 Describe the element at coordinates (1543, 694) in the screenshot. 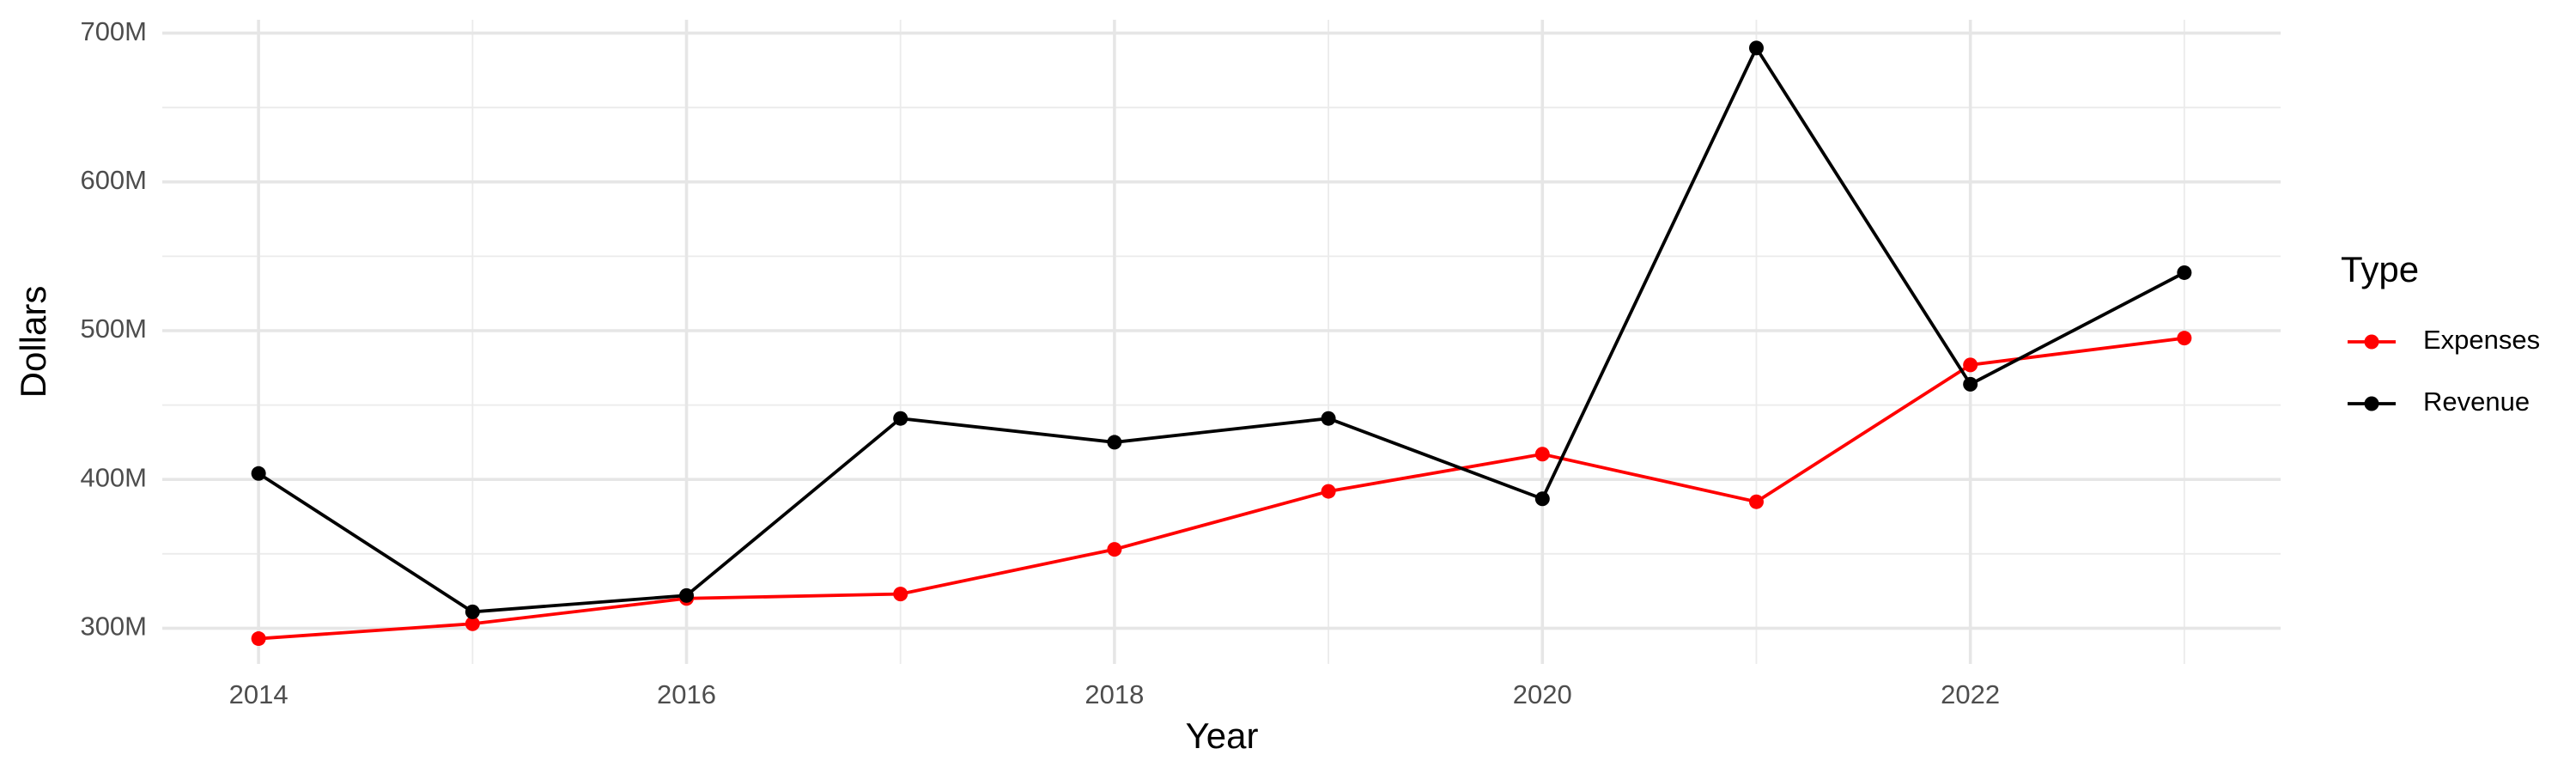

I see `x-tick-label: 2020` at that location.